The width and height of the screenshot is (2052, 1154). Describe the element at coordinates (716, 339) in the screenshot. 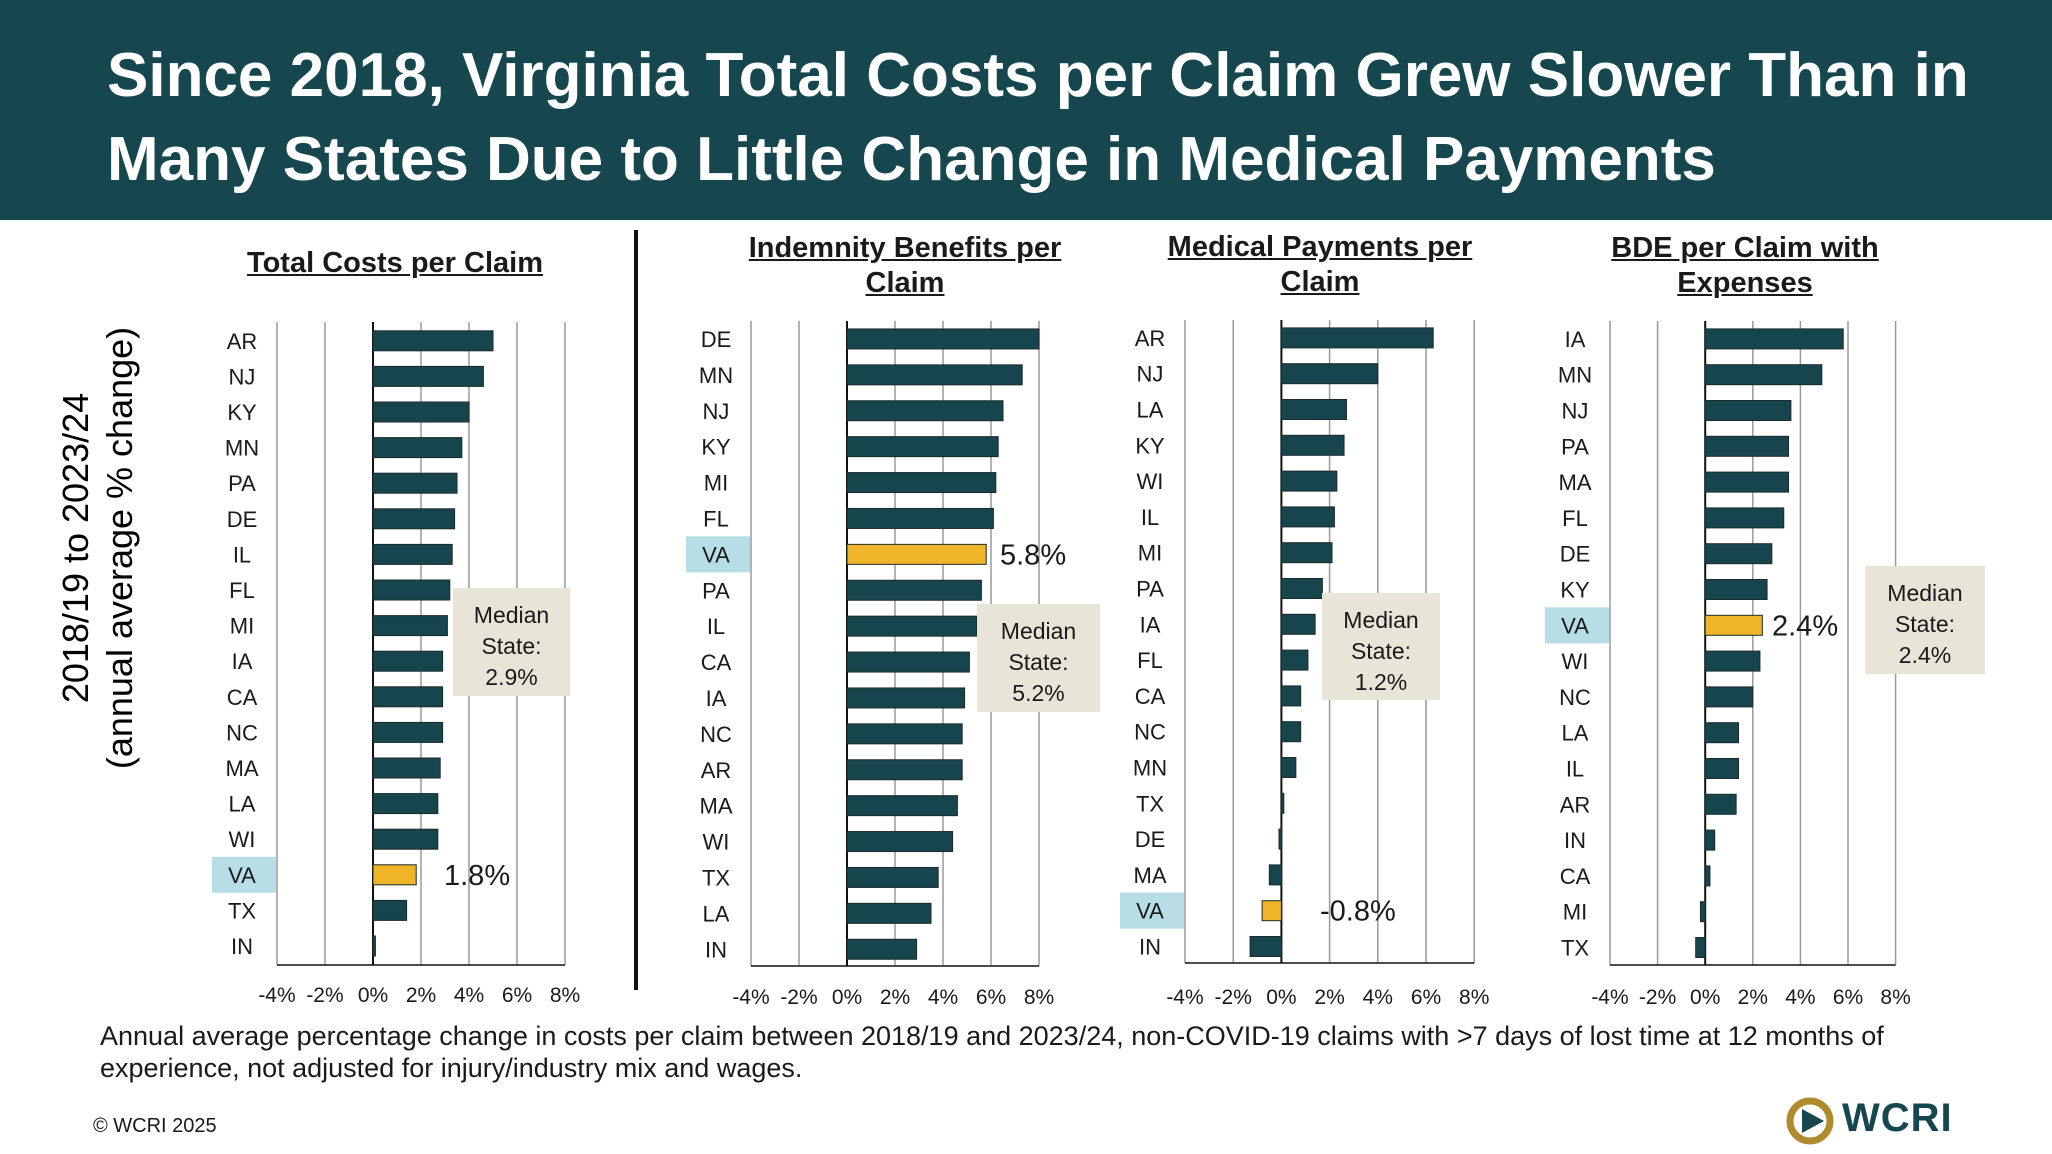

I see `category-label: DE` at that location.